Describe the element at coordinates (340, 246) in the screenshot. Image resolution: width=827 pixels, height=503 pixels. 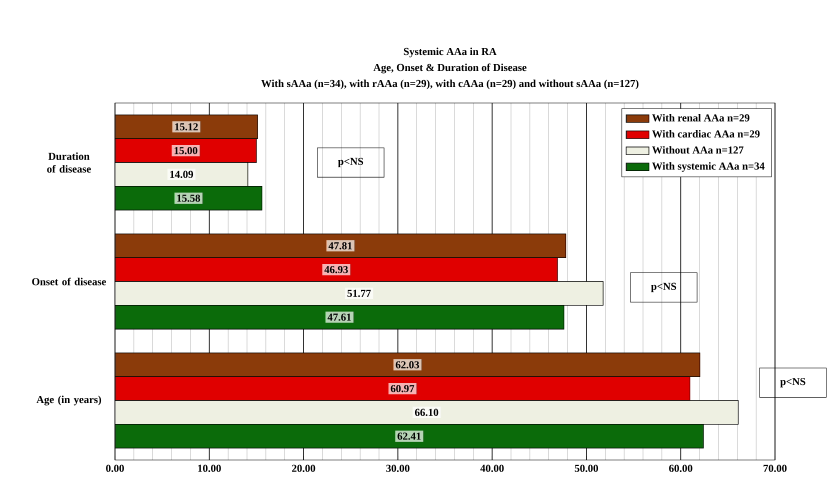
I see `data-label: 47.81` at that location.